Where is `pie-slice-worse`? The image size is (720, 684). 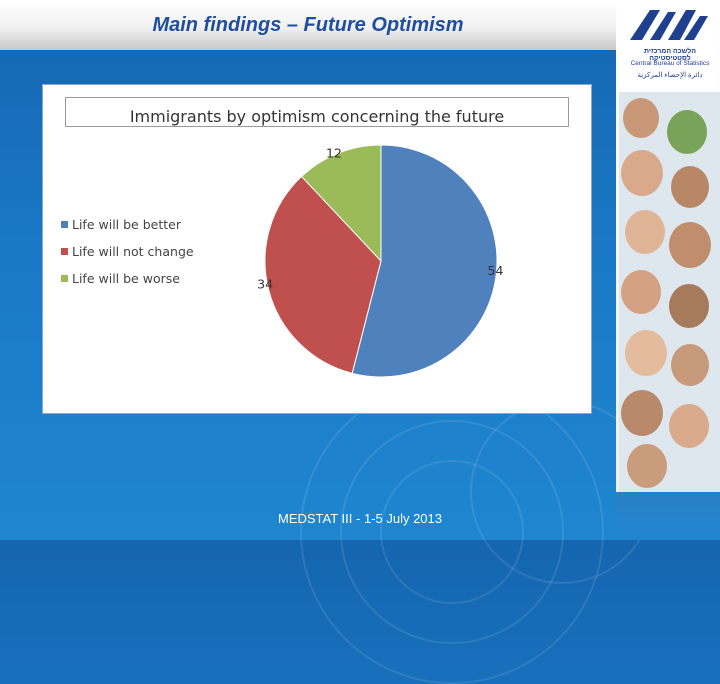
pie-slice-worse is located at coordinates (341, 203).